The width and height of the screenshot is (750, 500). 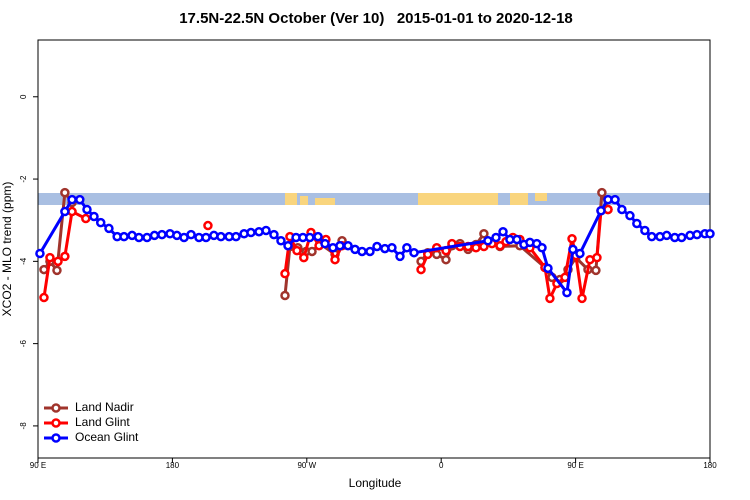 I want to click on legend-label: Land Glint, so click(x=102, y=422).